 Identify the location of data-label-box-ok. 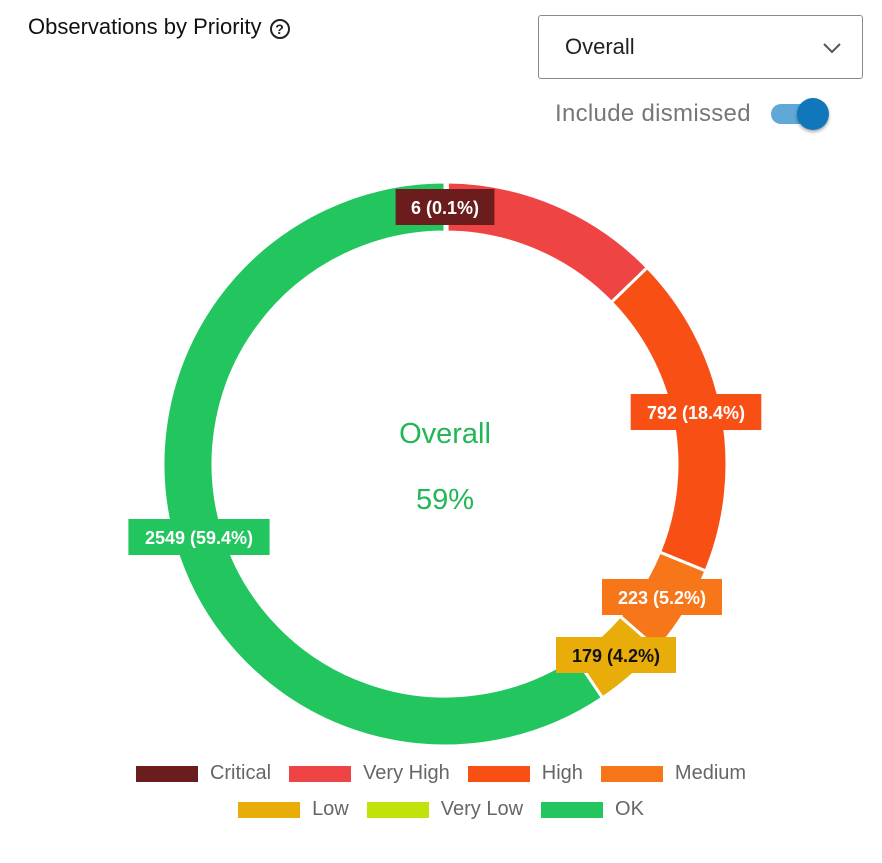
(199, 537).